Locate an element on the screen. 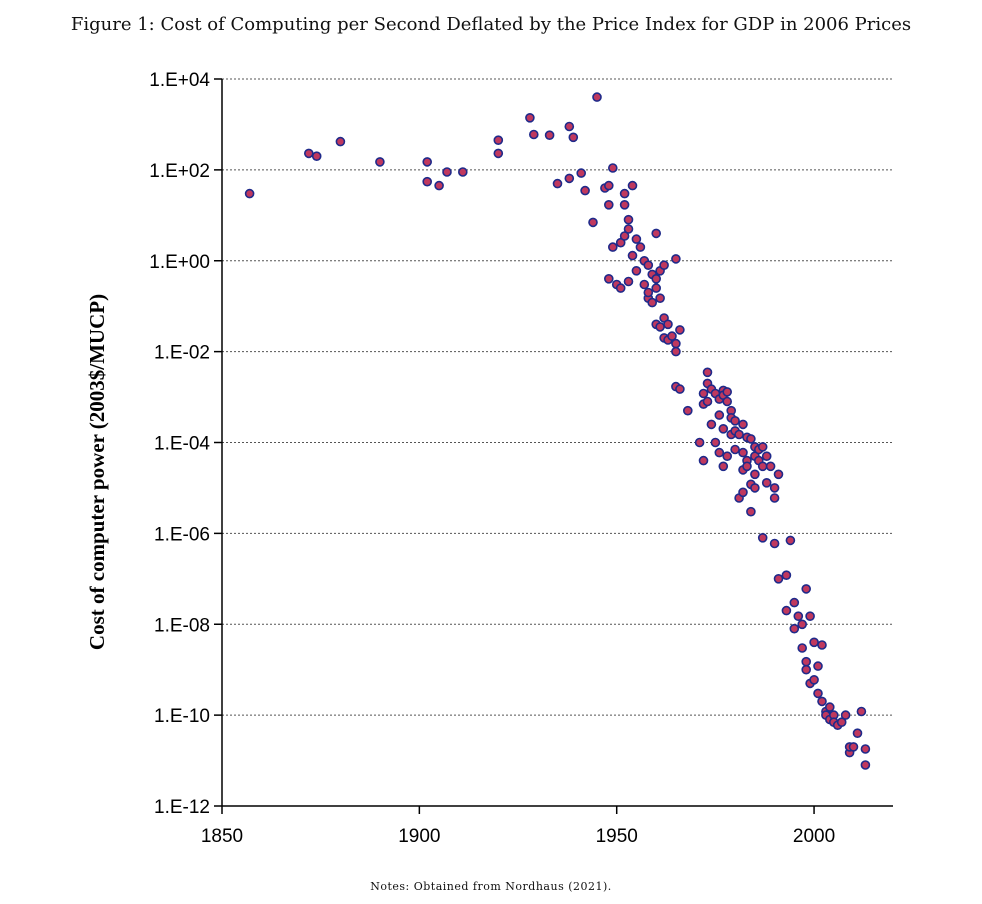  y-tick-label: 1.E-08 is located at coordinates (182, 625).